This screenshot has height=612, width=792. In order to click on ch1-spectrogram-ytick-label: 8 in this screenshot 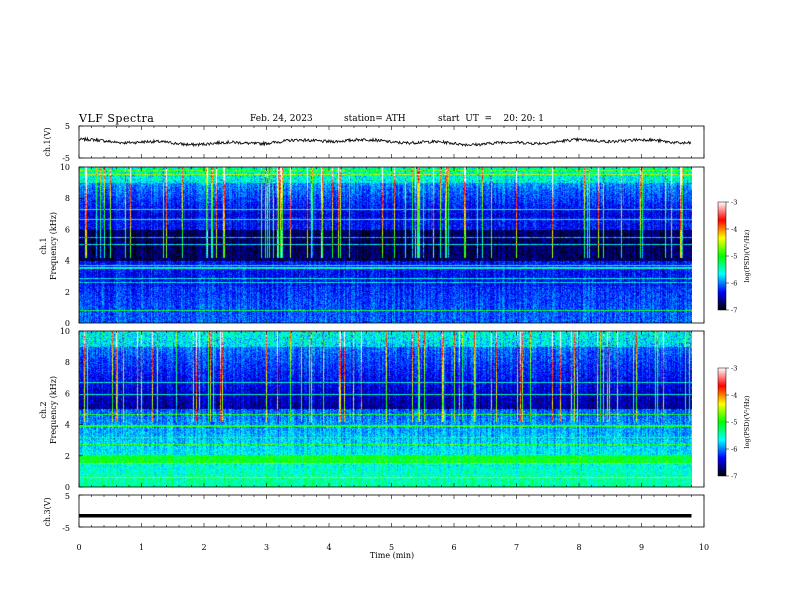, I will do `click(67, 198)`.